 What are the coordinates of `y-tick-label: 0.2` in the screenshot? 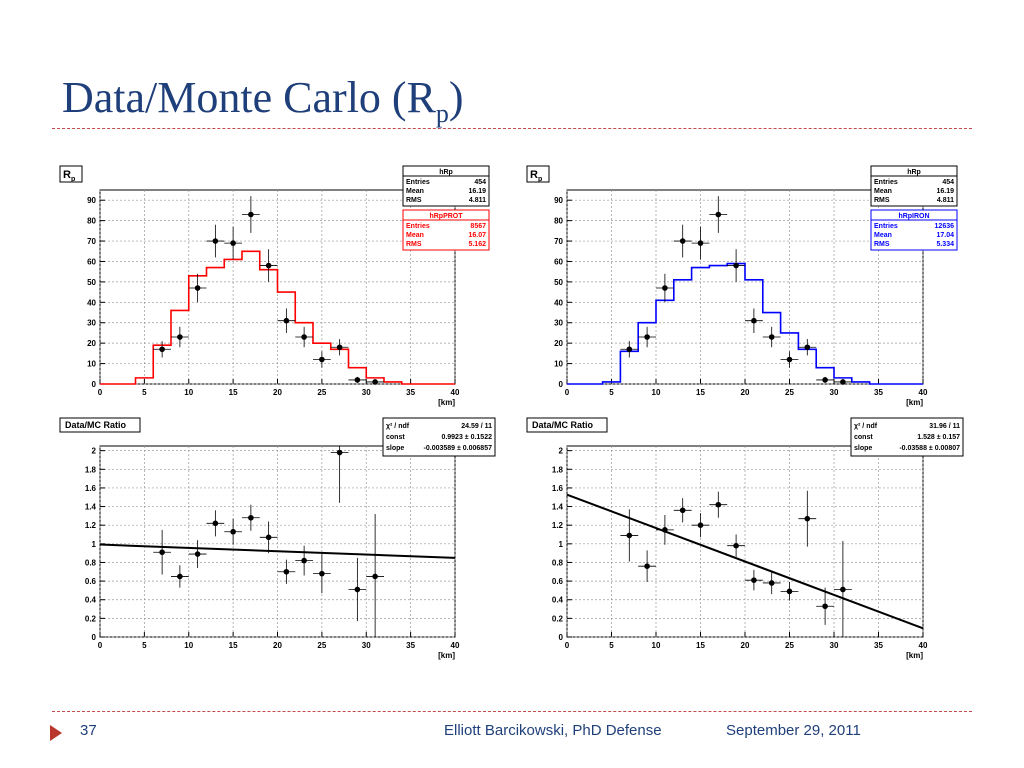 It's located at (91, 618).